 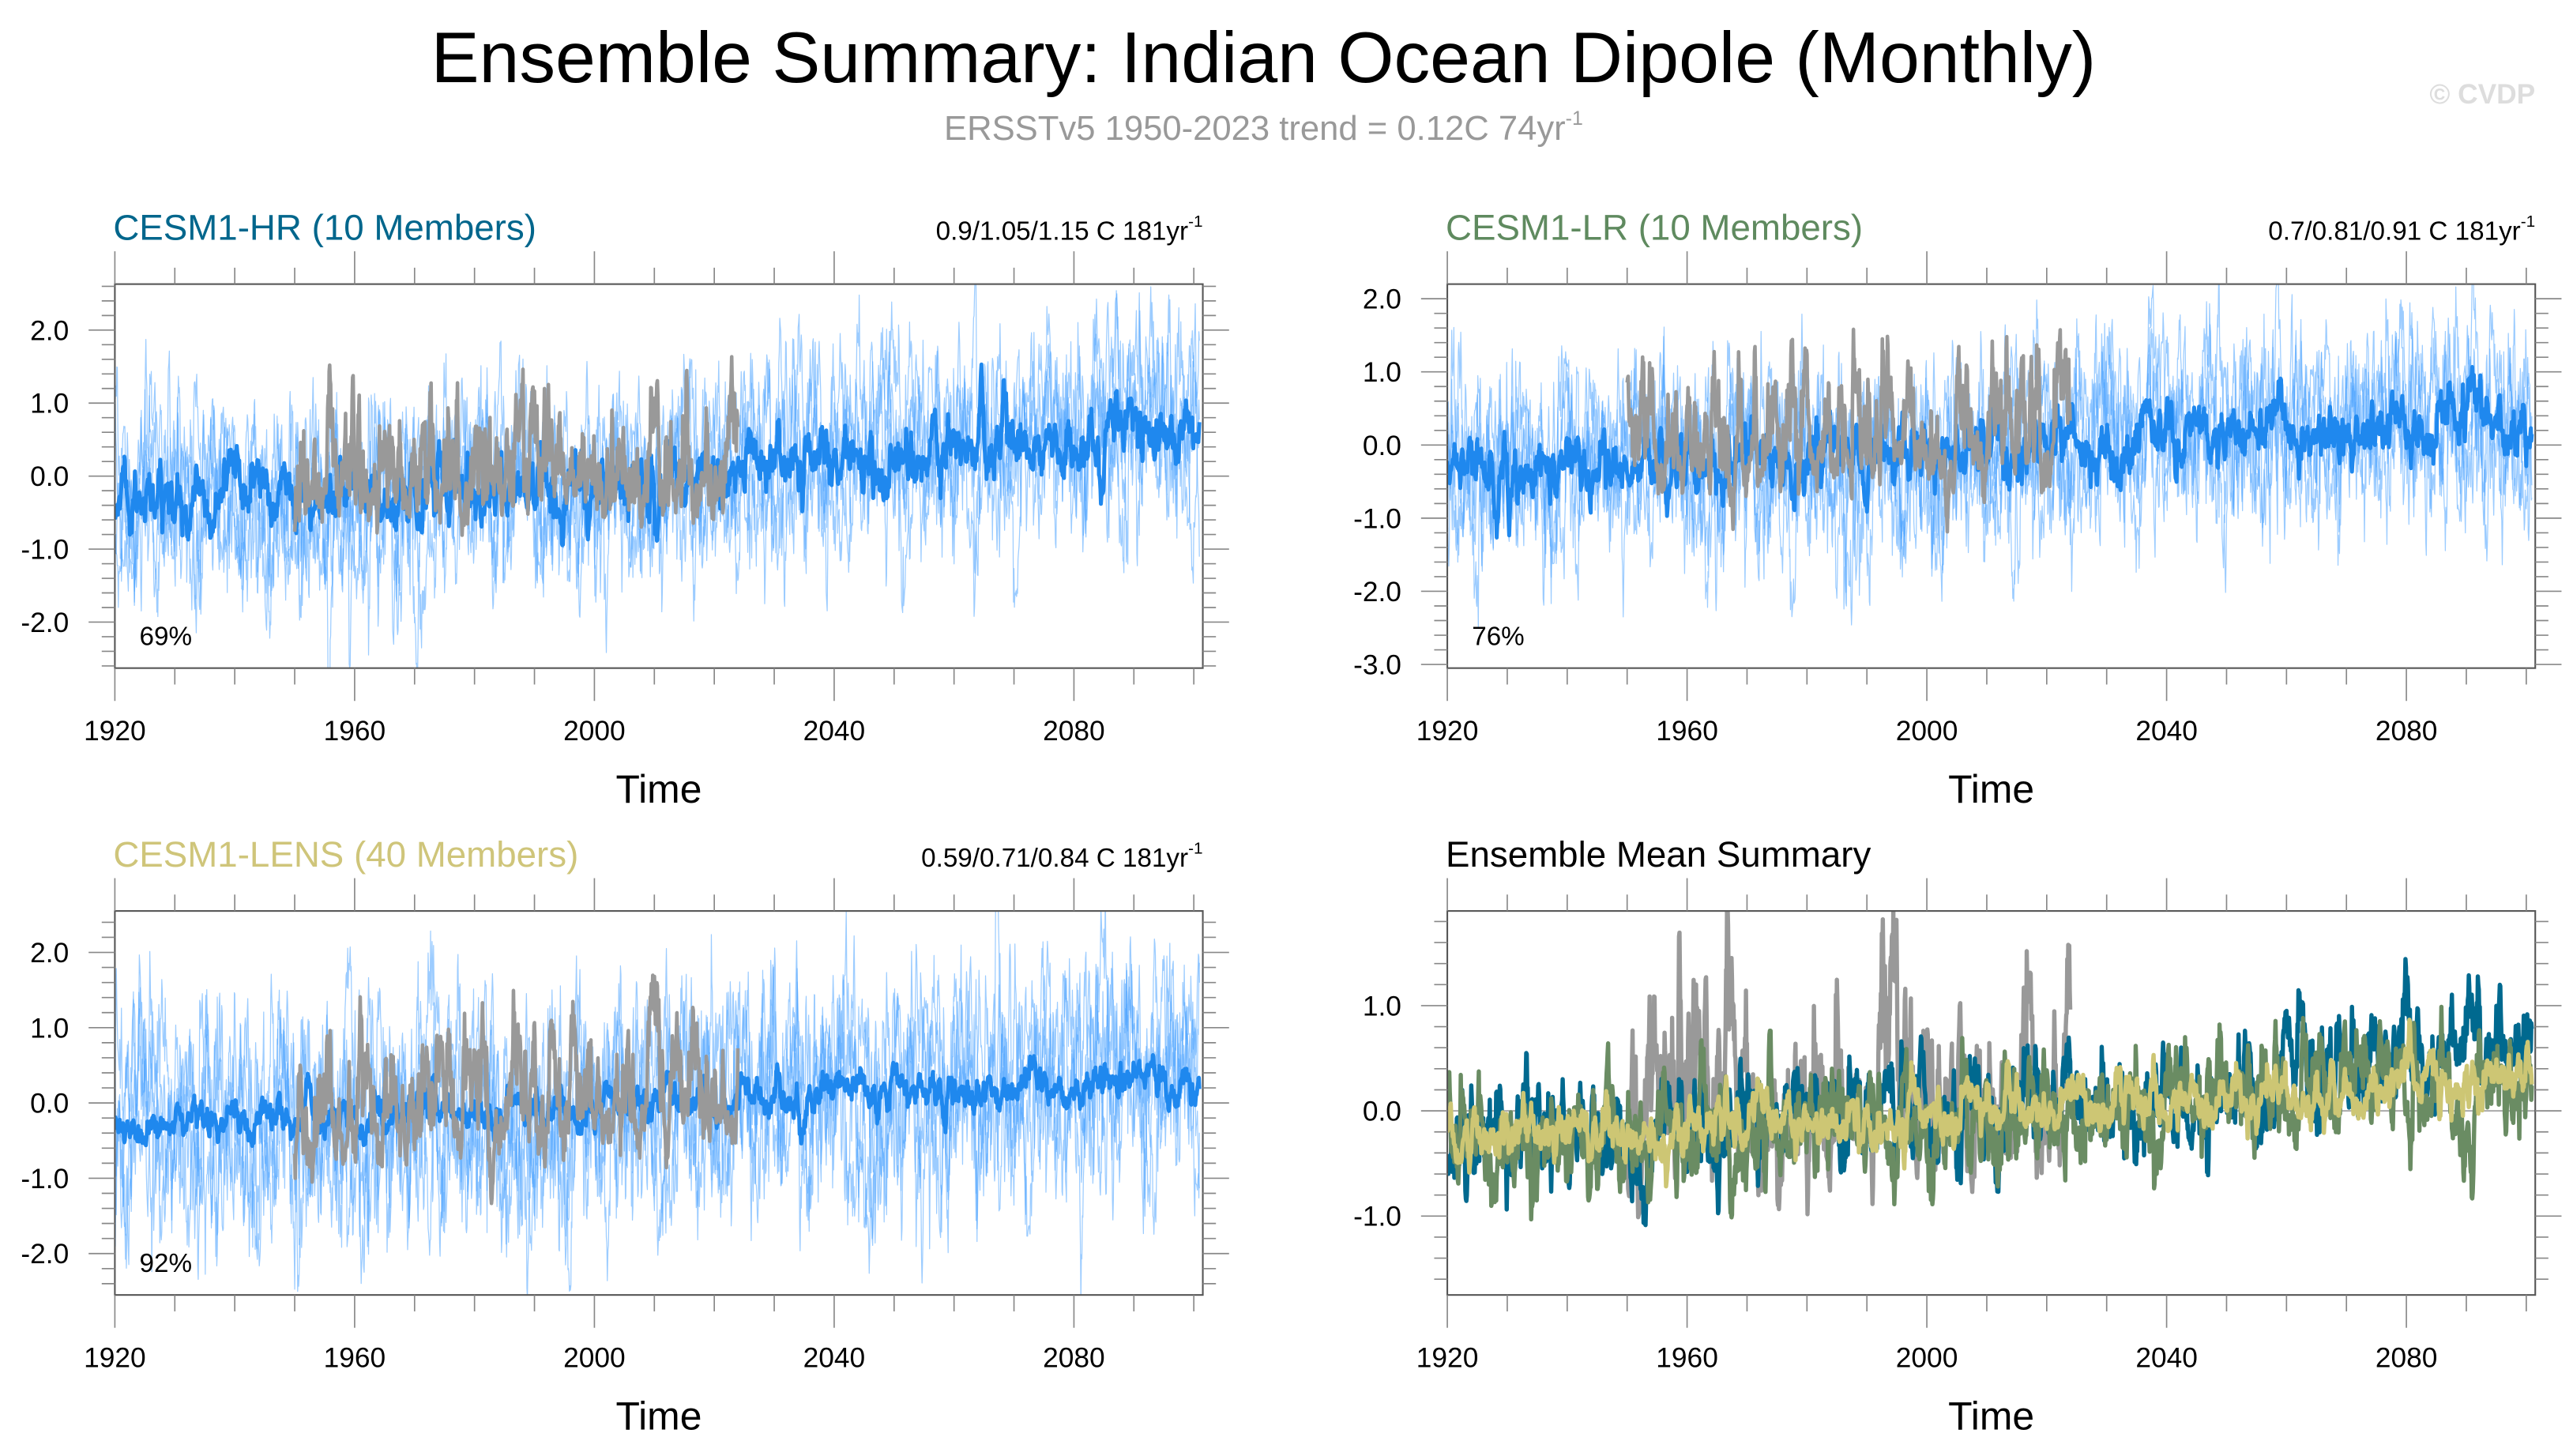 I want to click on figure-subtitle: ERSSTv5 1950-2023 trend = 0.12C 74yr-1, so click(x=1263, y=127).